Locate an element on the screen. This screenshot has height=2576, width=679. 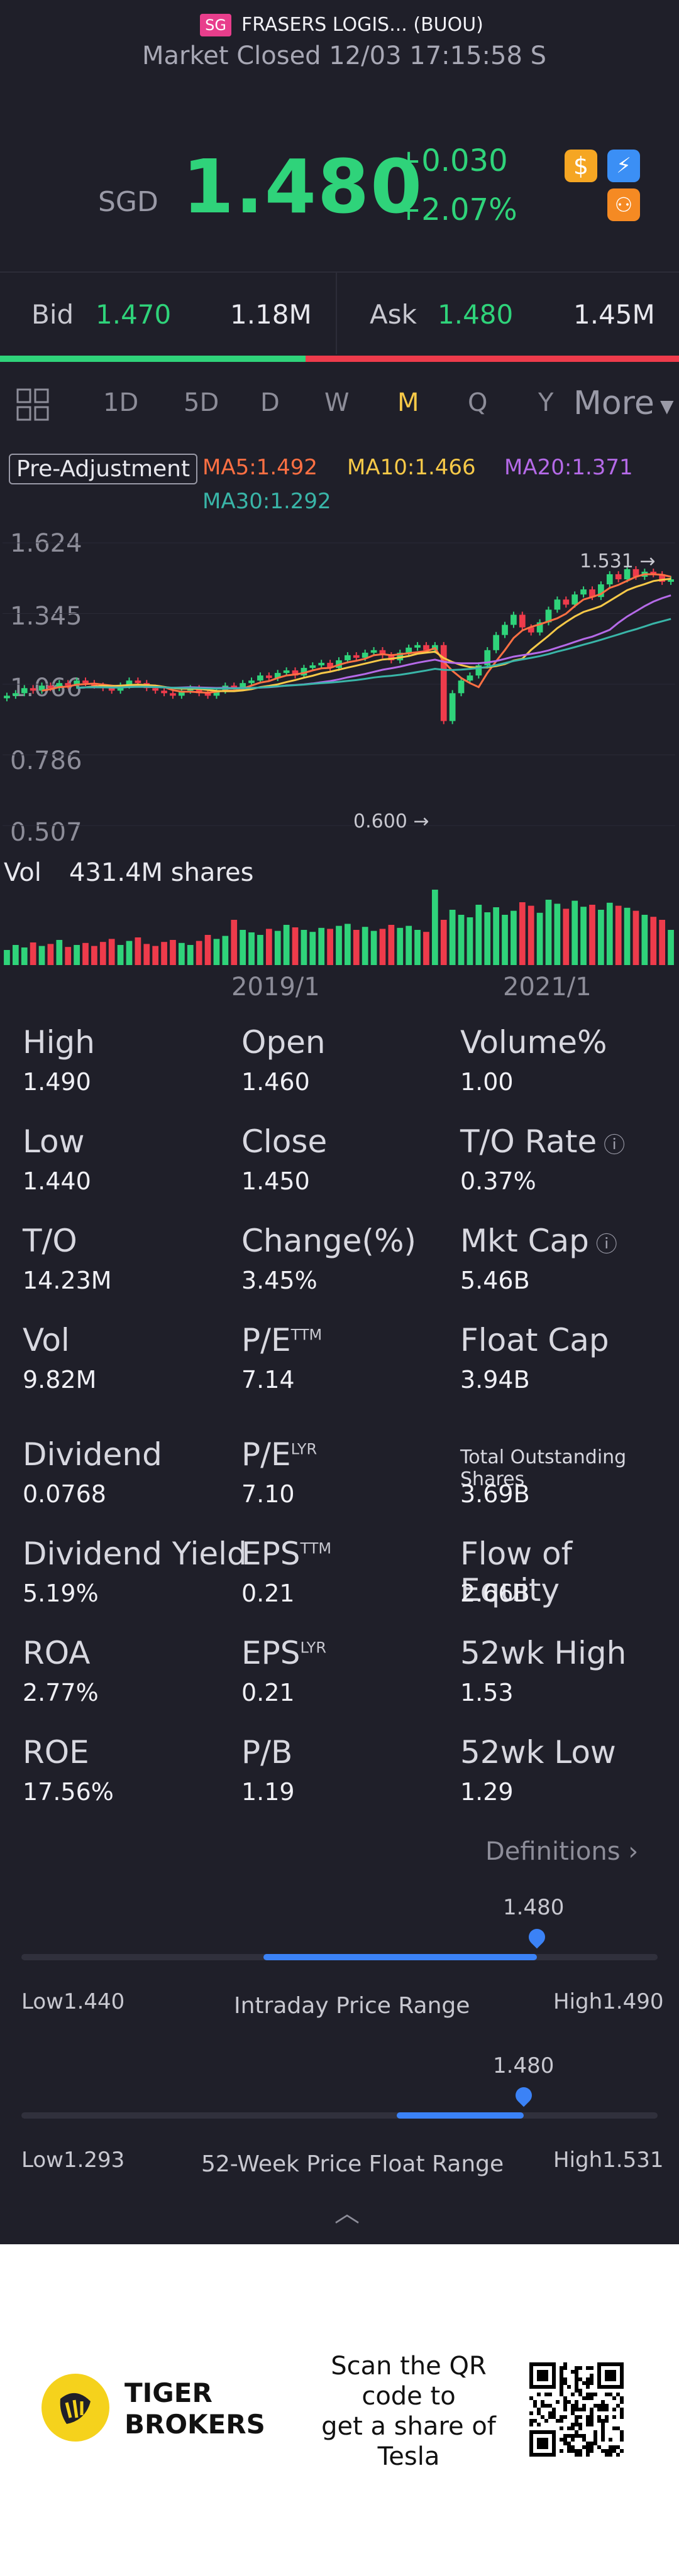
grid-menu-icon is located at coordinates (33, 405).